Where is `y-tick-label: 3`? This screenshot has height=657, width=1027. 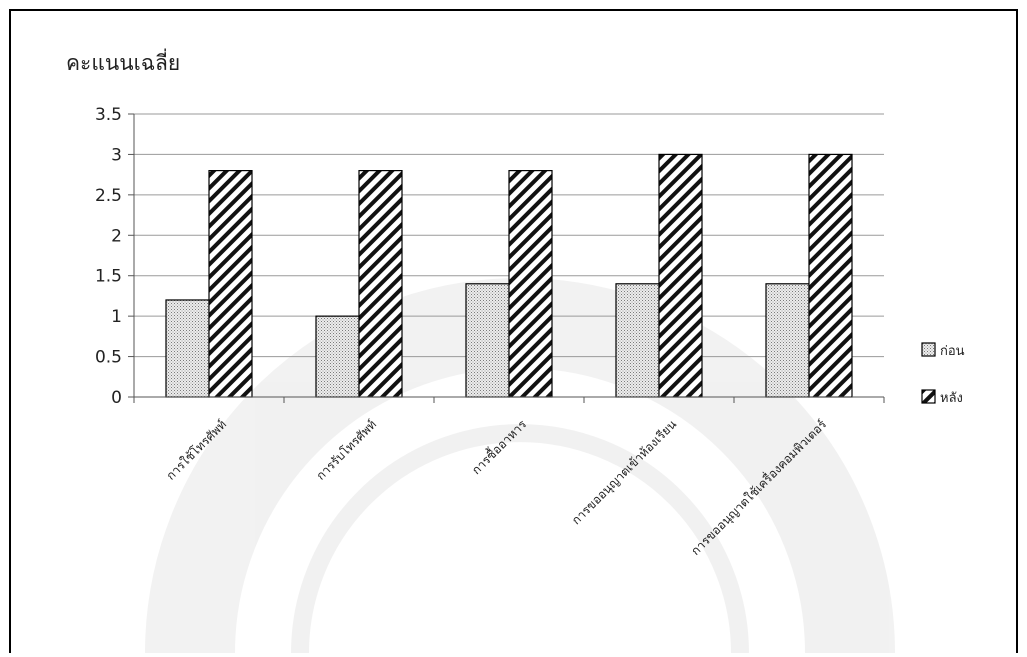 y-tick-label: 3 is located at coordinates (116, 155).